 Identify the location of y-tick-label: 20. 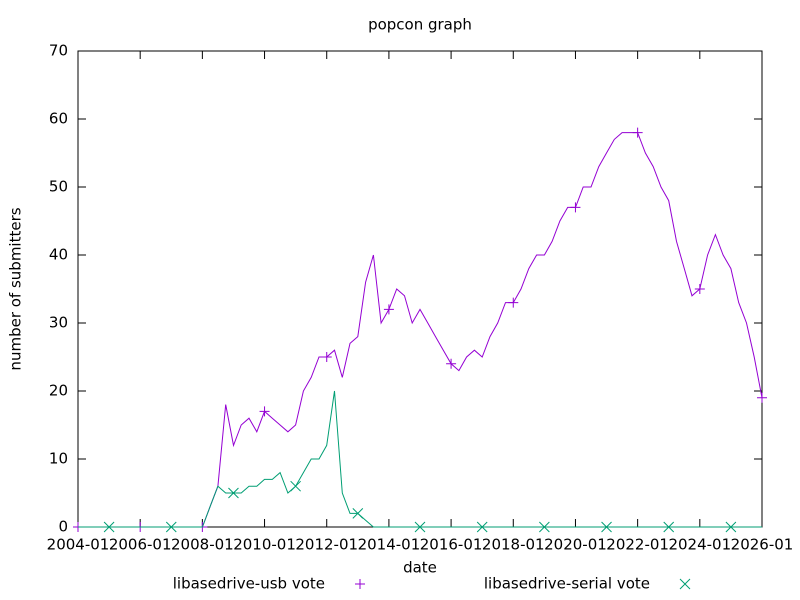
(58, 391).